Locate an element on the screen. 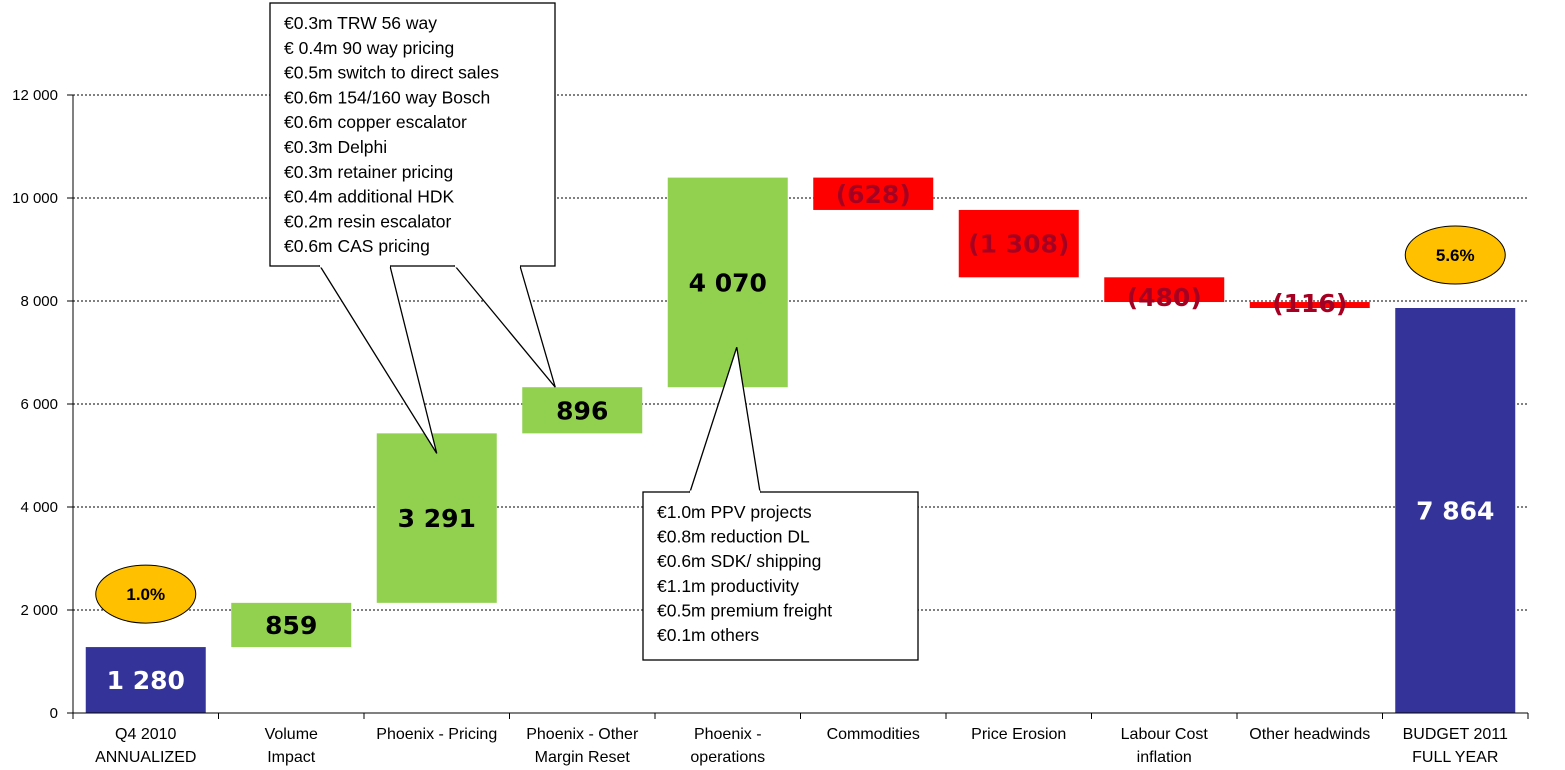 The image size is (1565, 770). callout-line: €0.1m others is located at coordinates (708, 635).